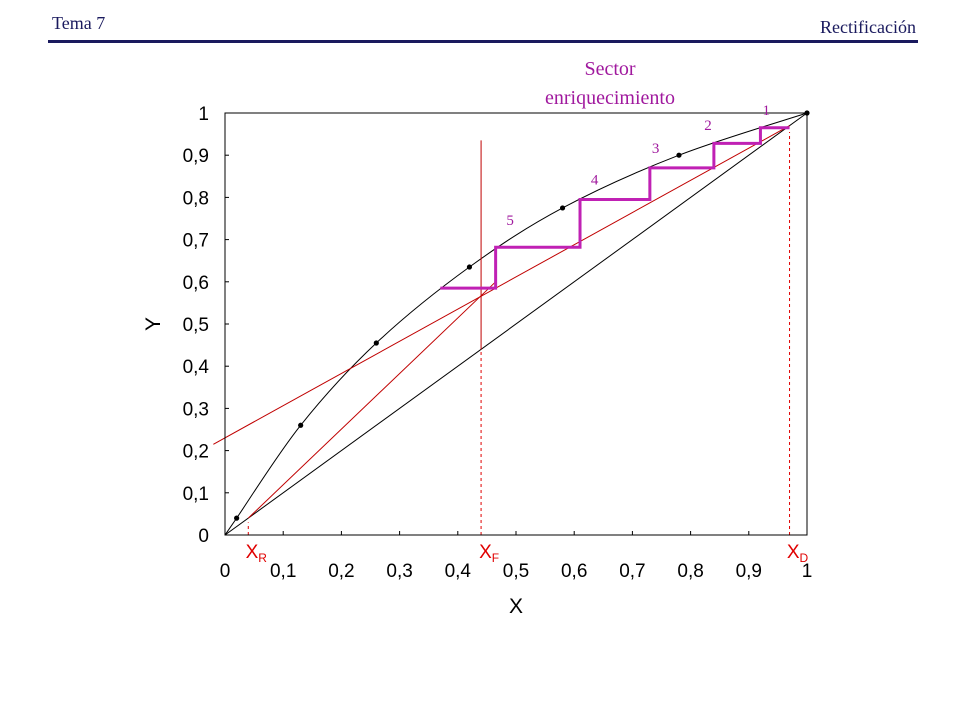  I want to click on x-tick-label: 0,5, so click(516, 571).